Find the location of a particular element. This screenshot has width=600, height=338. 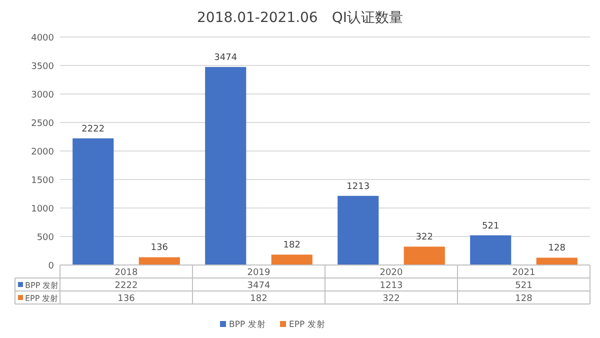

chart-title: 2018.01-2021.06 QI认证数量 is located at coordinates (300, 18).